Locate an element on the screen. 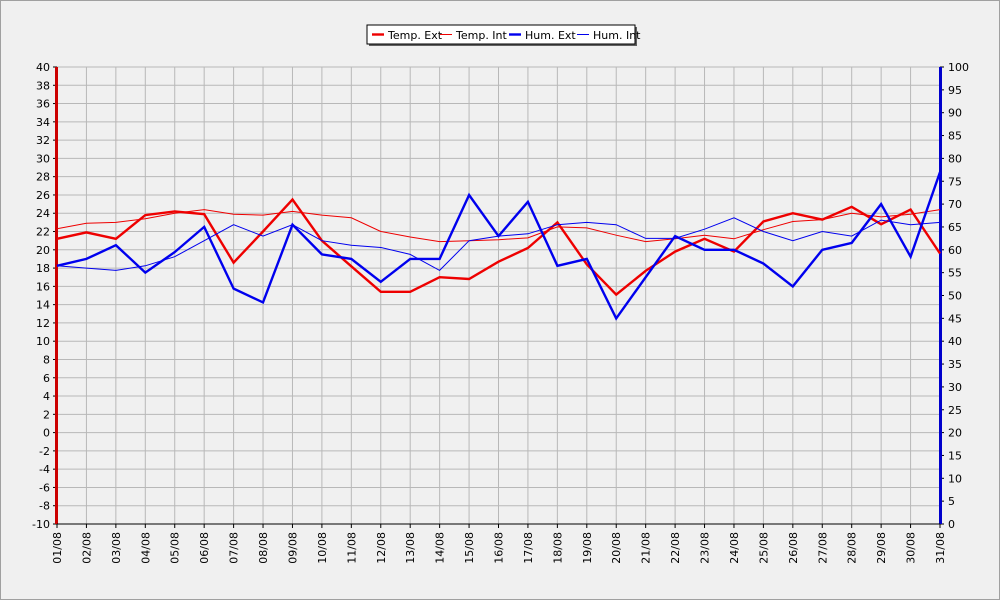  x-tick-label: 14/08 is located at coordinates (440, 548).